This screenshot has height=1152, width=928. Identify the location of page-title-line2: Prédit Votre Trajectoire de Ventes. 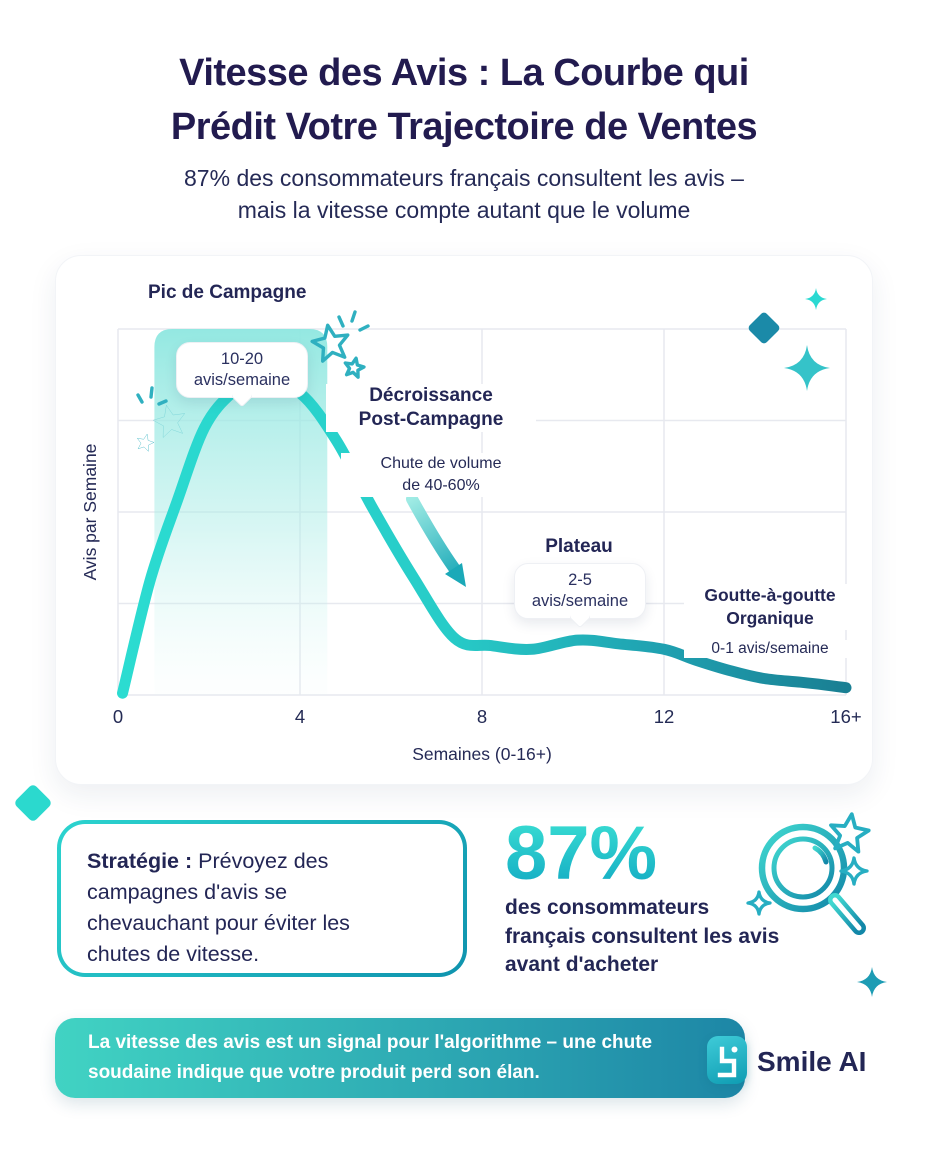
(464, 127).